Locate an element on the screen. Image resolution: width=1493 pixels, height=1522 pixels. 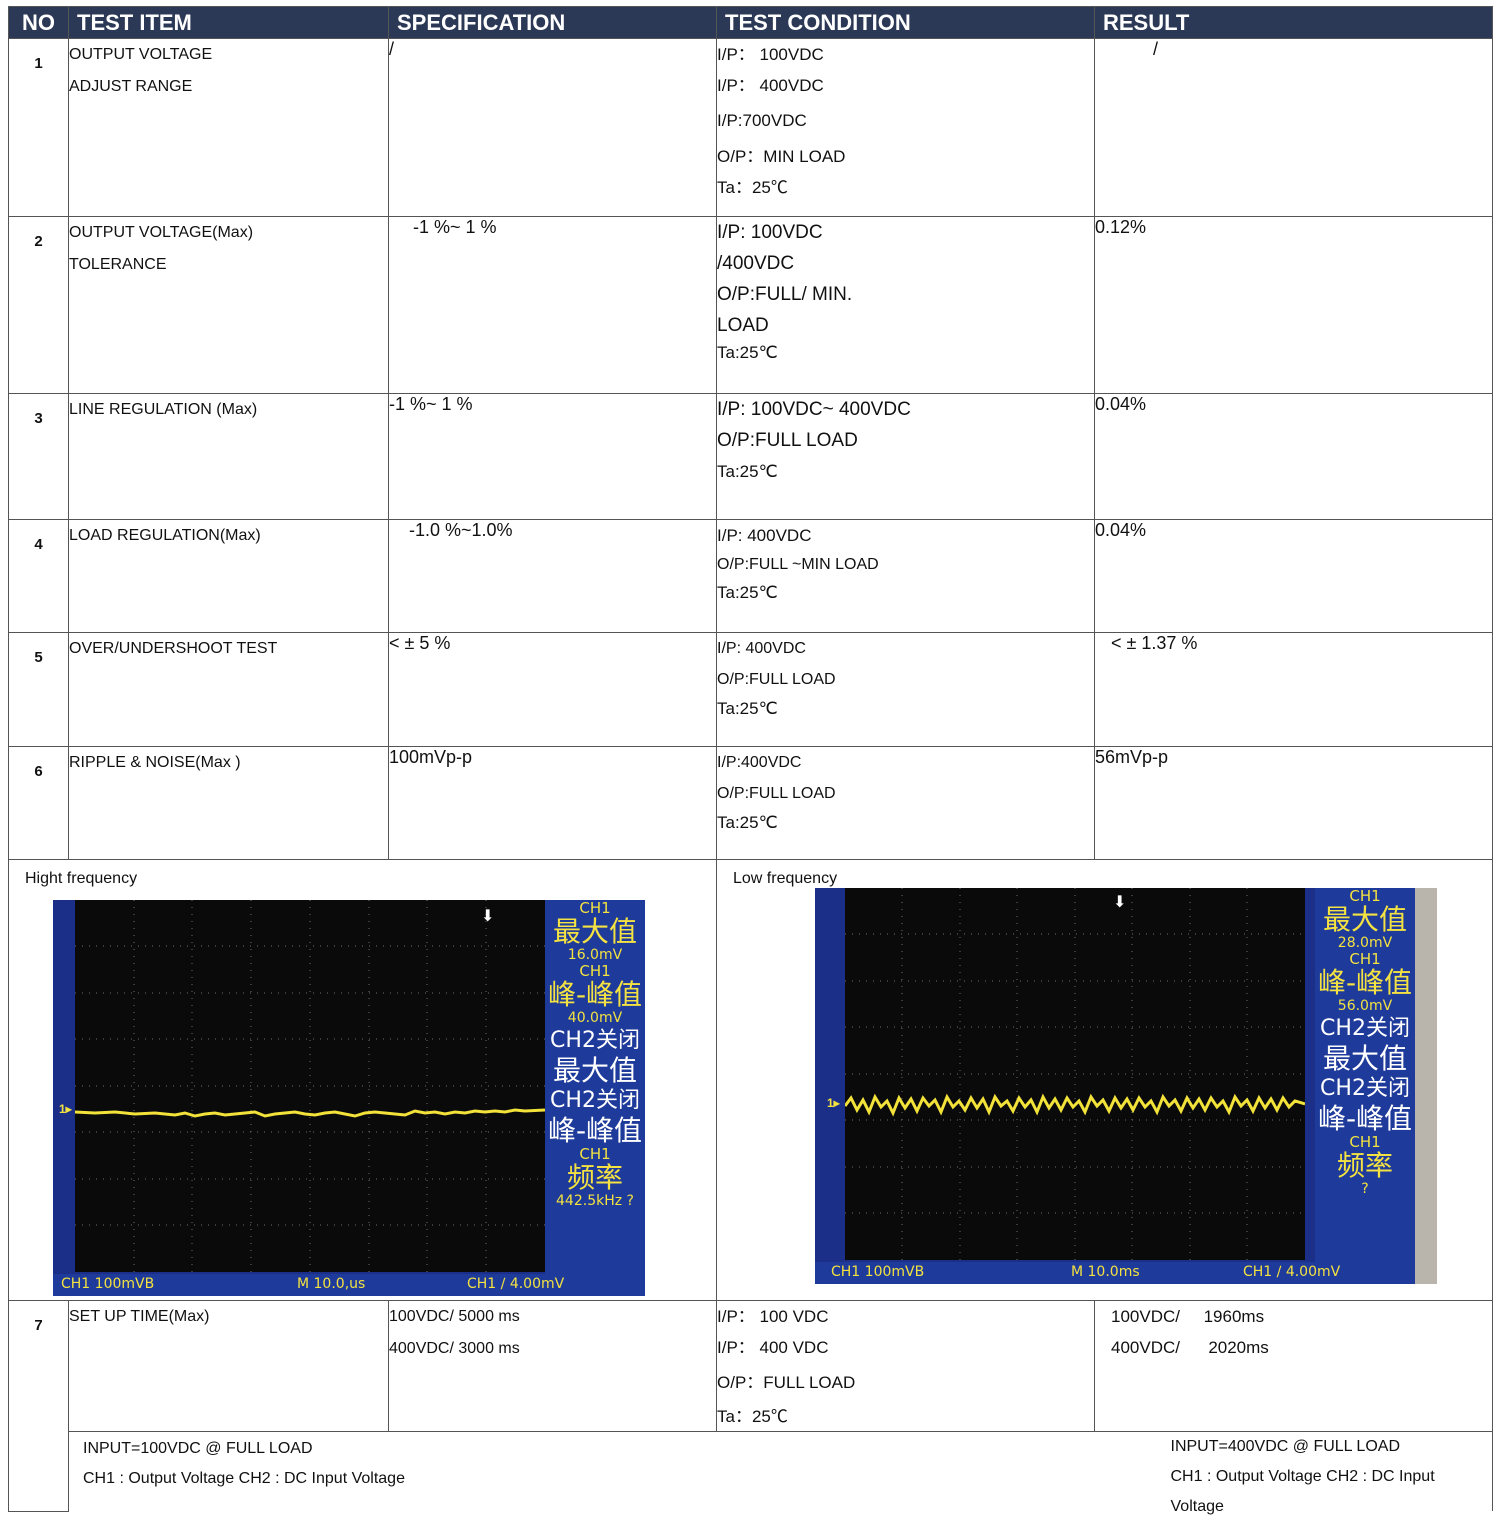
condition-line: I/P:700VDC is located at coordinates (762, 120).